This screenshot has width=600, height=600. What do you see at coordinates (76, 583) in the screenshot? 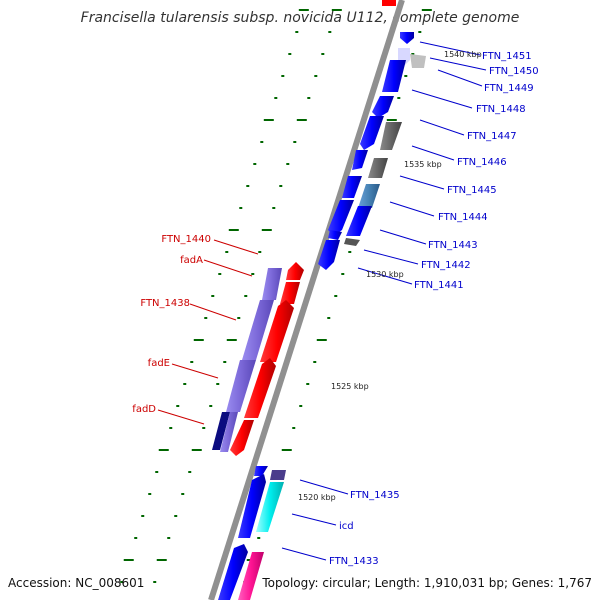
I see `accession-text: Accession: NC_008601` at bounding box center [76, 583].